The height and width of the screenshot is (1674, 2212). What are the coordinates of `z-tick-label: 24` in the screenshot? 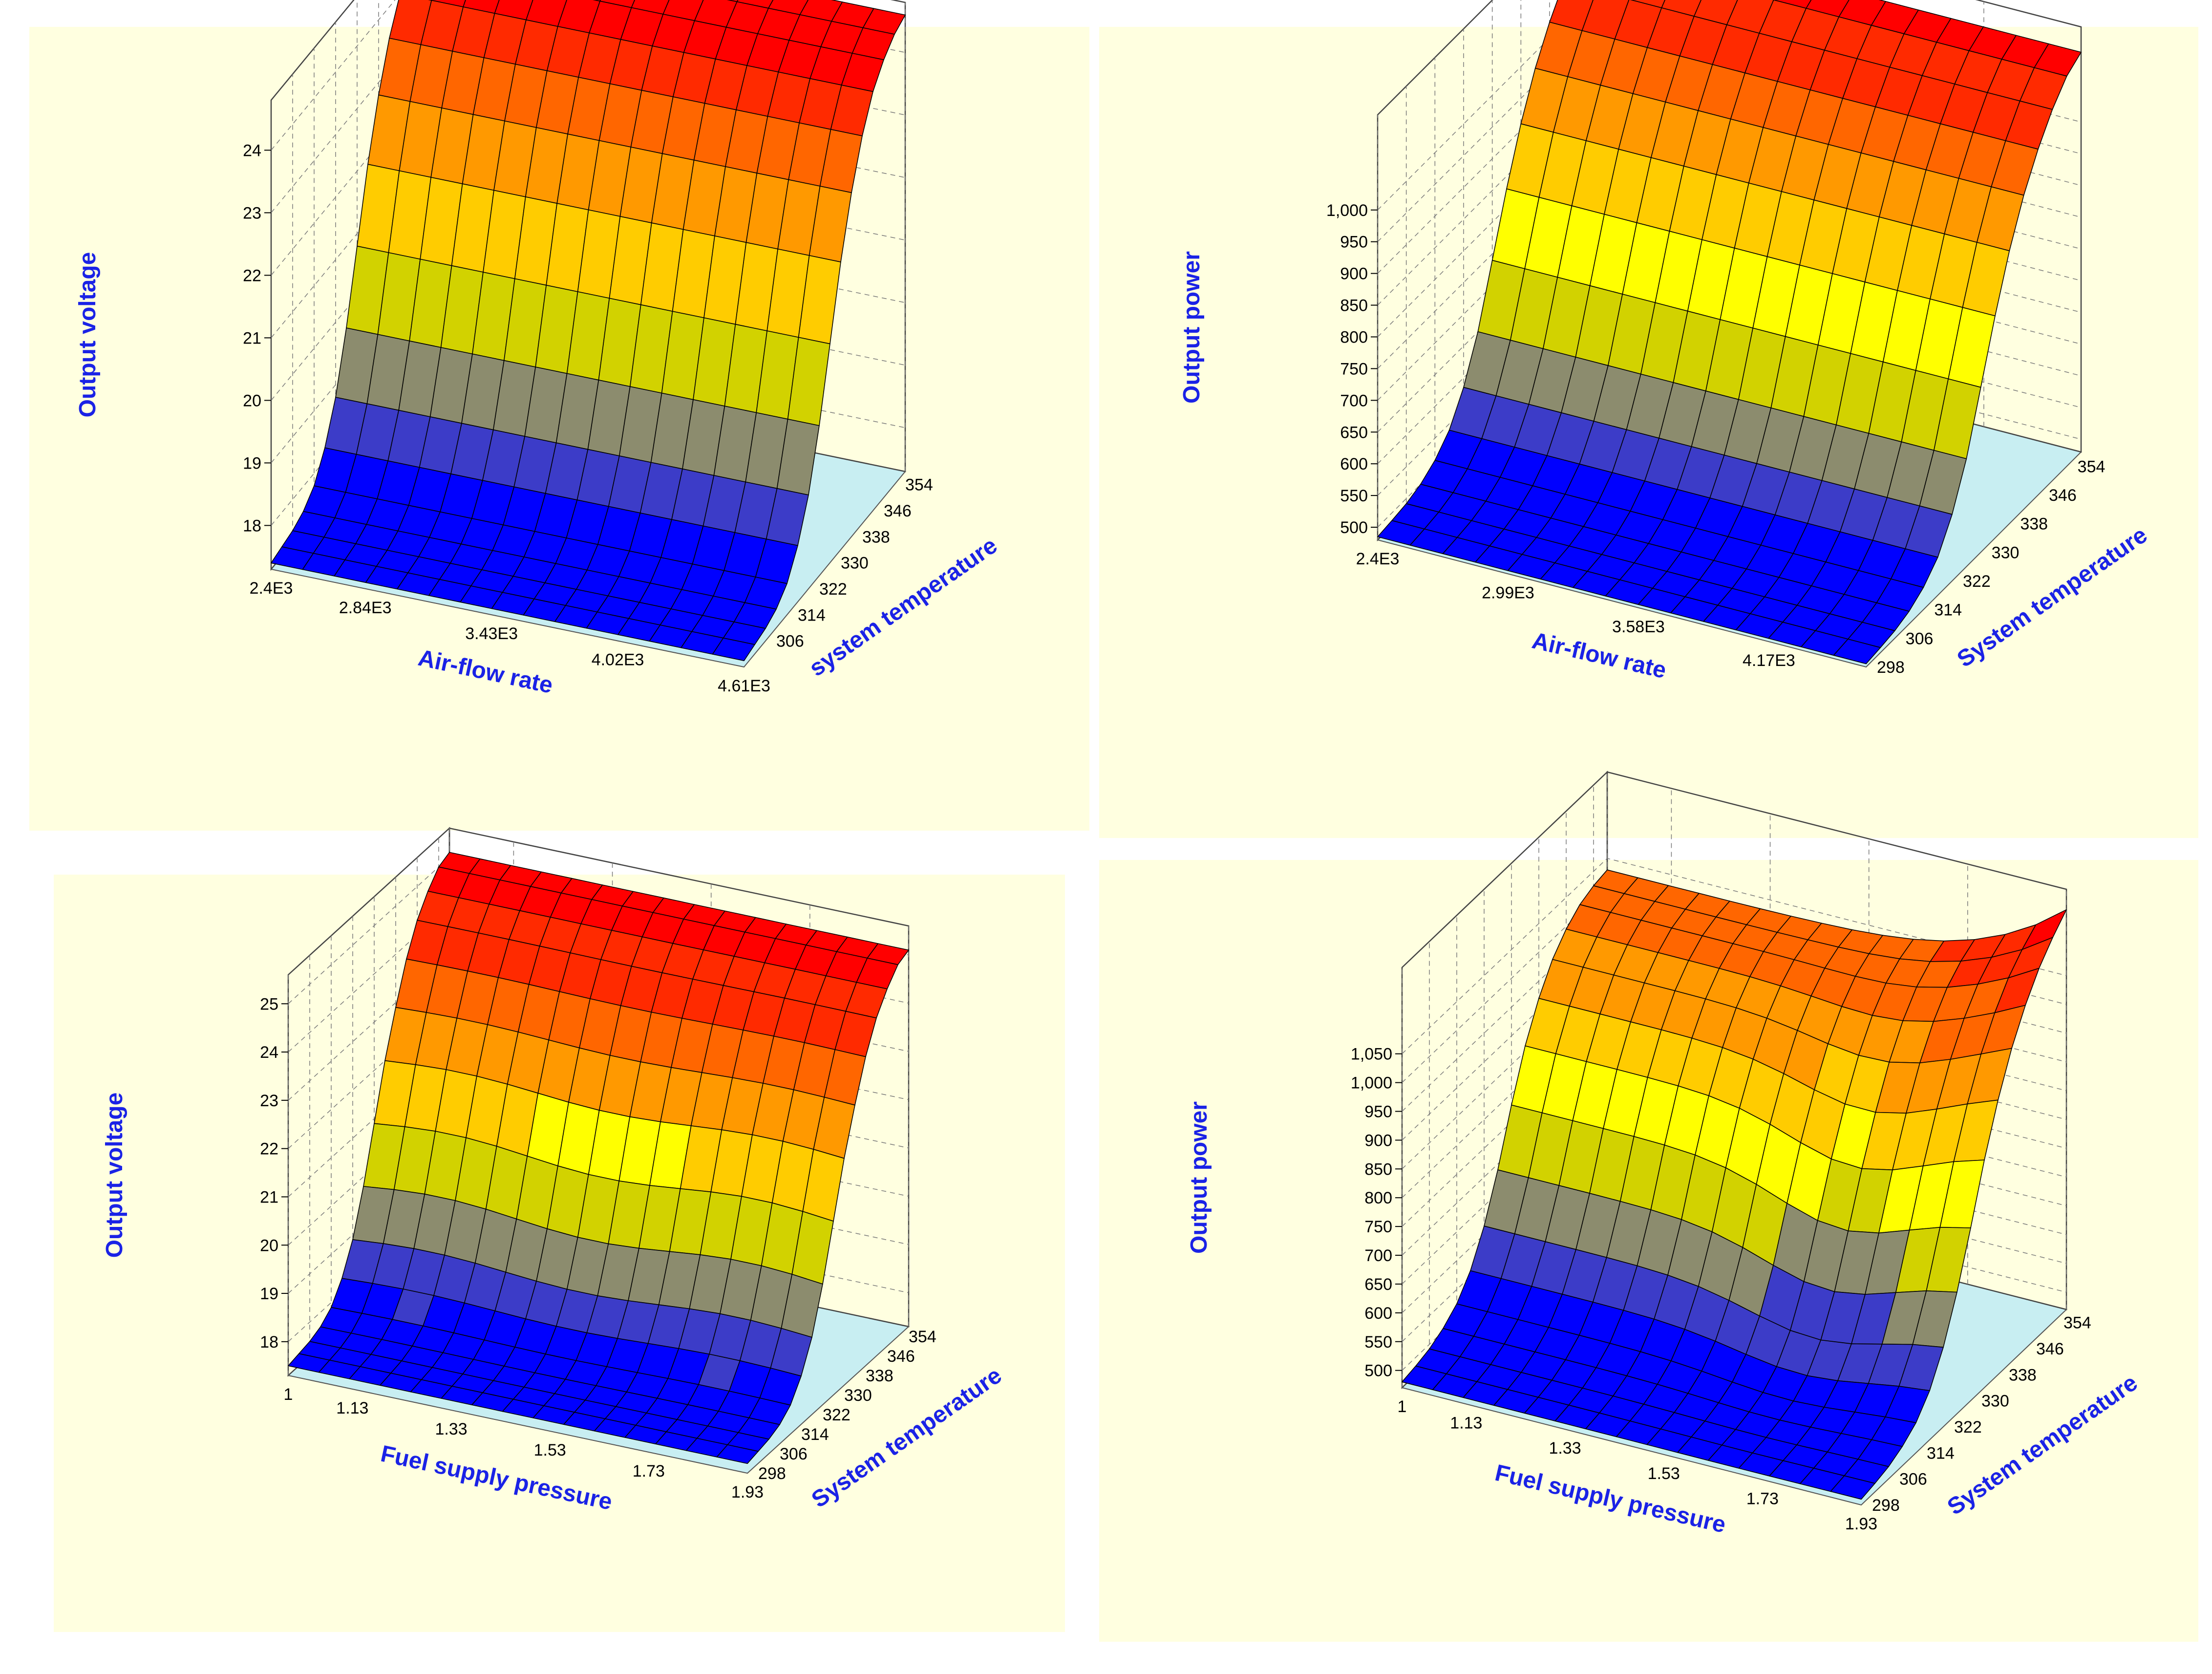 It's located at (252, 151).